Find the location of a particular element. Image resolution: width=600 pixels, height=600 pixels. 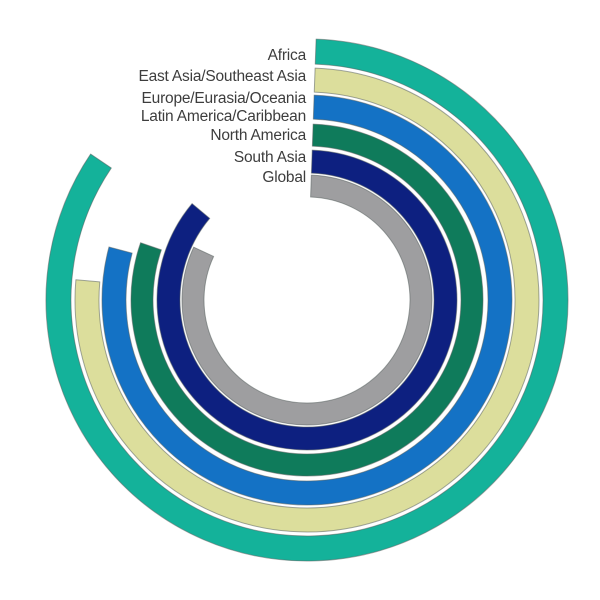

label-latin-america-caribbean: Latin America/Caribbean is located at coordinates (223, 116).